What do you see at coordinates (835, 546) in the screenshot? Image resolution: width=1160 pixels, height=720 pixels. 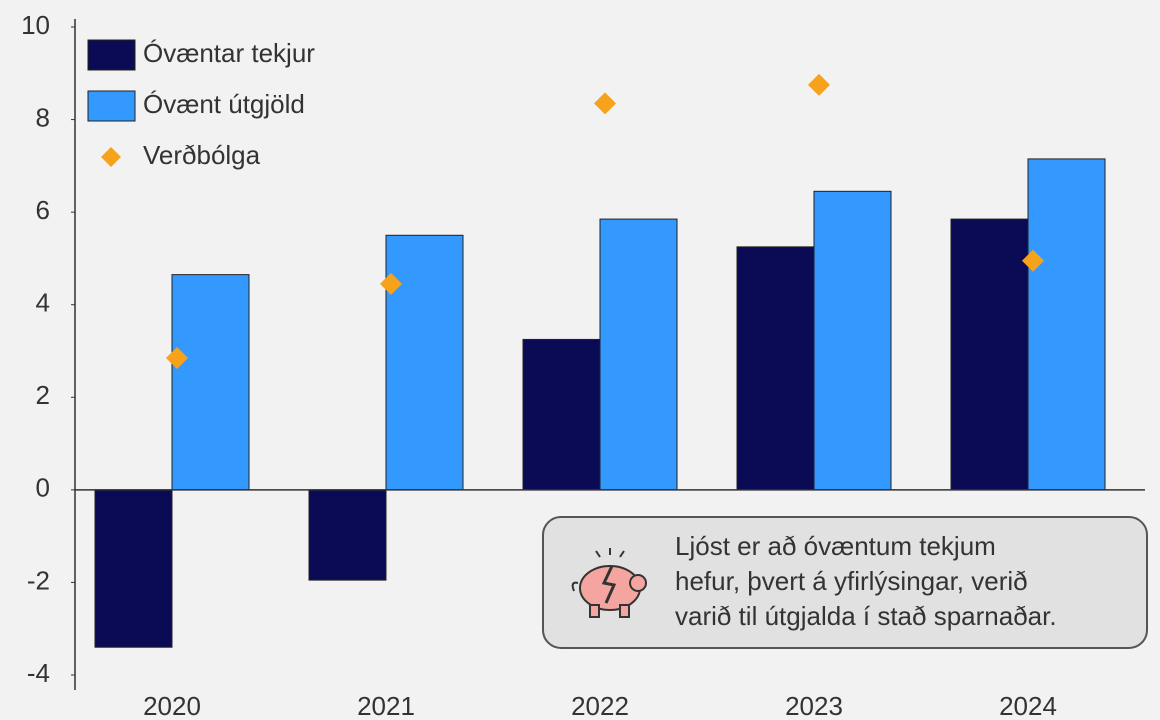 I see `annotation-text: Ljóst er að óvæntum tekjum` at bounding box center [835, 546].